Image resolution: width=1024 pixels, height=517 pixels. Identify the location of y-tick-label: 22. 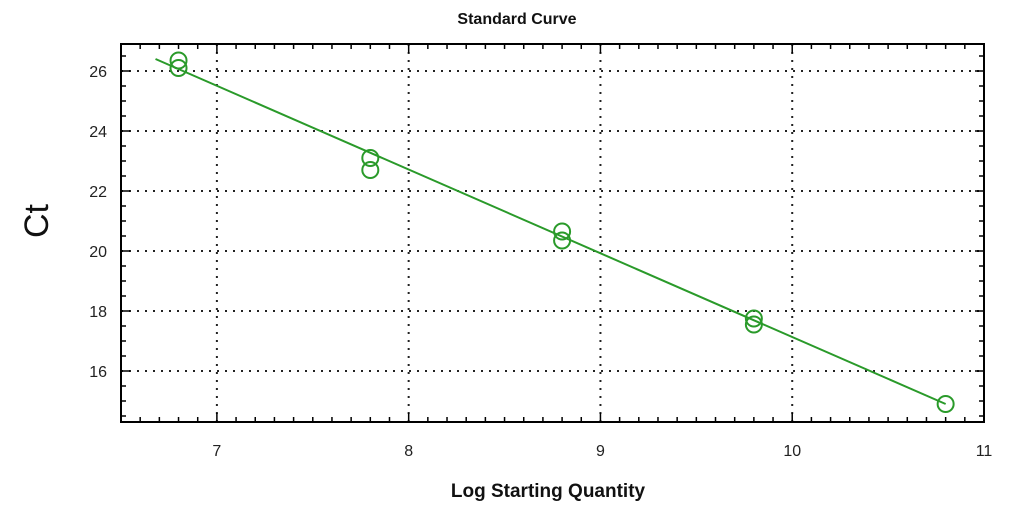
(98, 192).